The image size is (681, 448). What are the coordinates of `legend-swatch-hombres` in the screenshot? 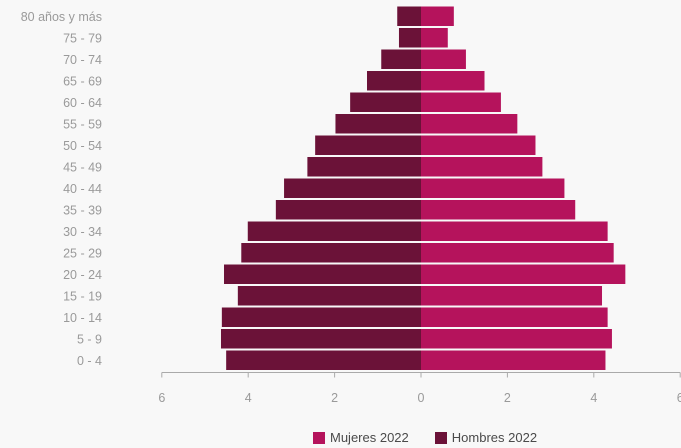 It's located at (440, 437).